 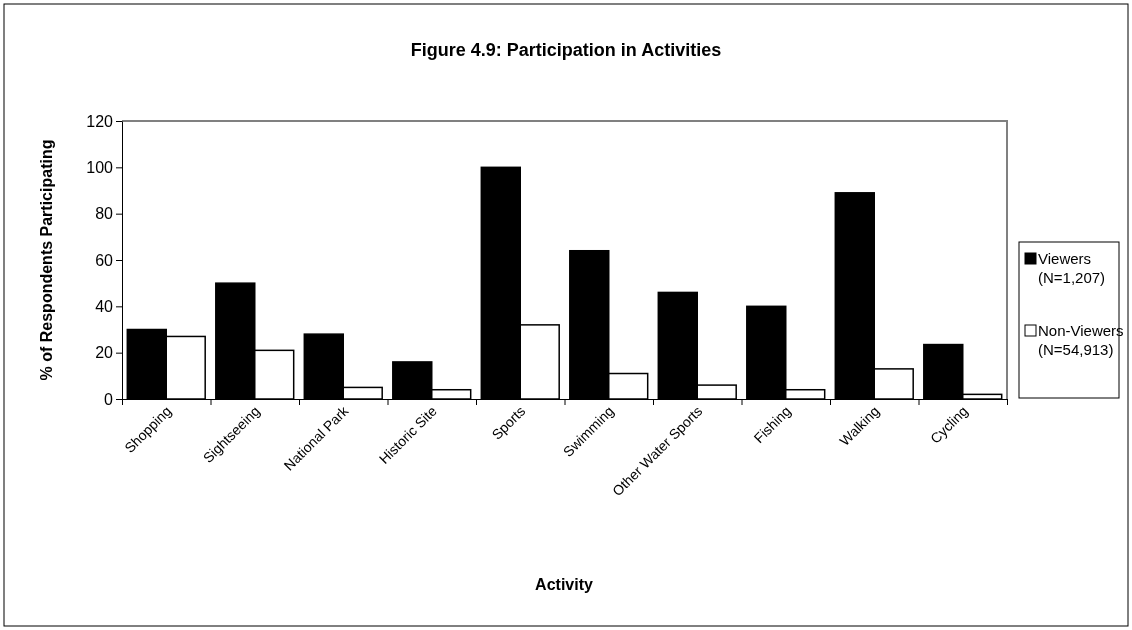 I want to click on legend-label: Non-Viewers (N=54,913), so click(x=1081, y=340).